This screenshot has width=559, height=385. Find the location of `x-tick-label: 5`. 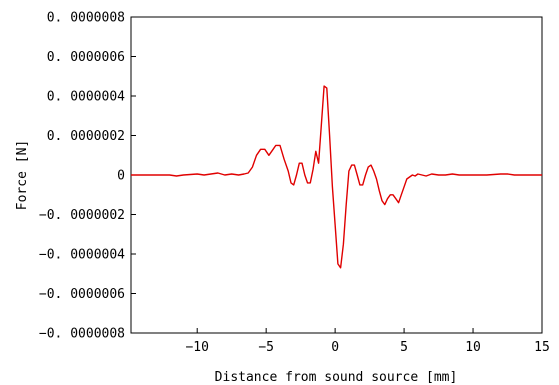

x-tick-label: 5 is located at coordinates (404, 347).